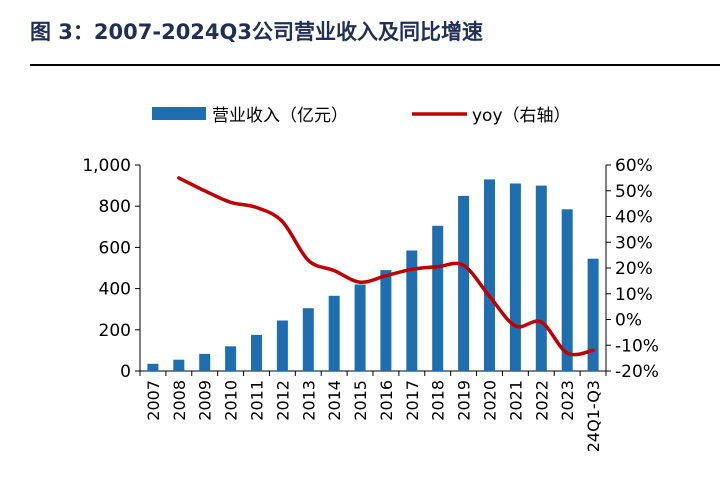 The image size is (720, 500). I want to click on x-tick-label: 2016, so click(386, 400).